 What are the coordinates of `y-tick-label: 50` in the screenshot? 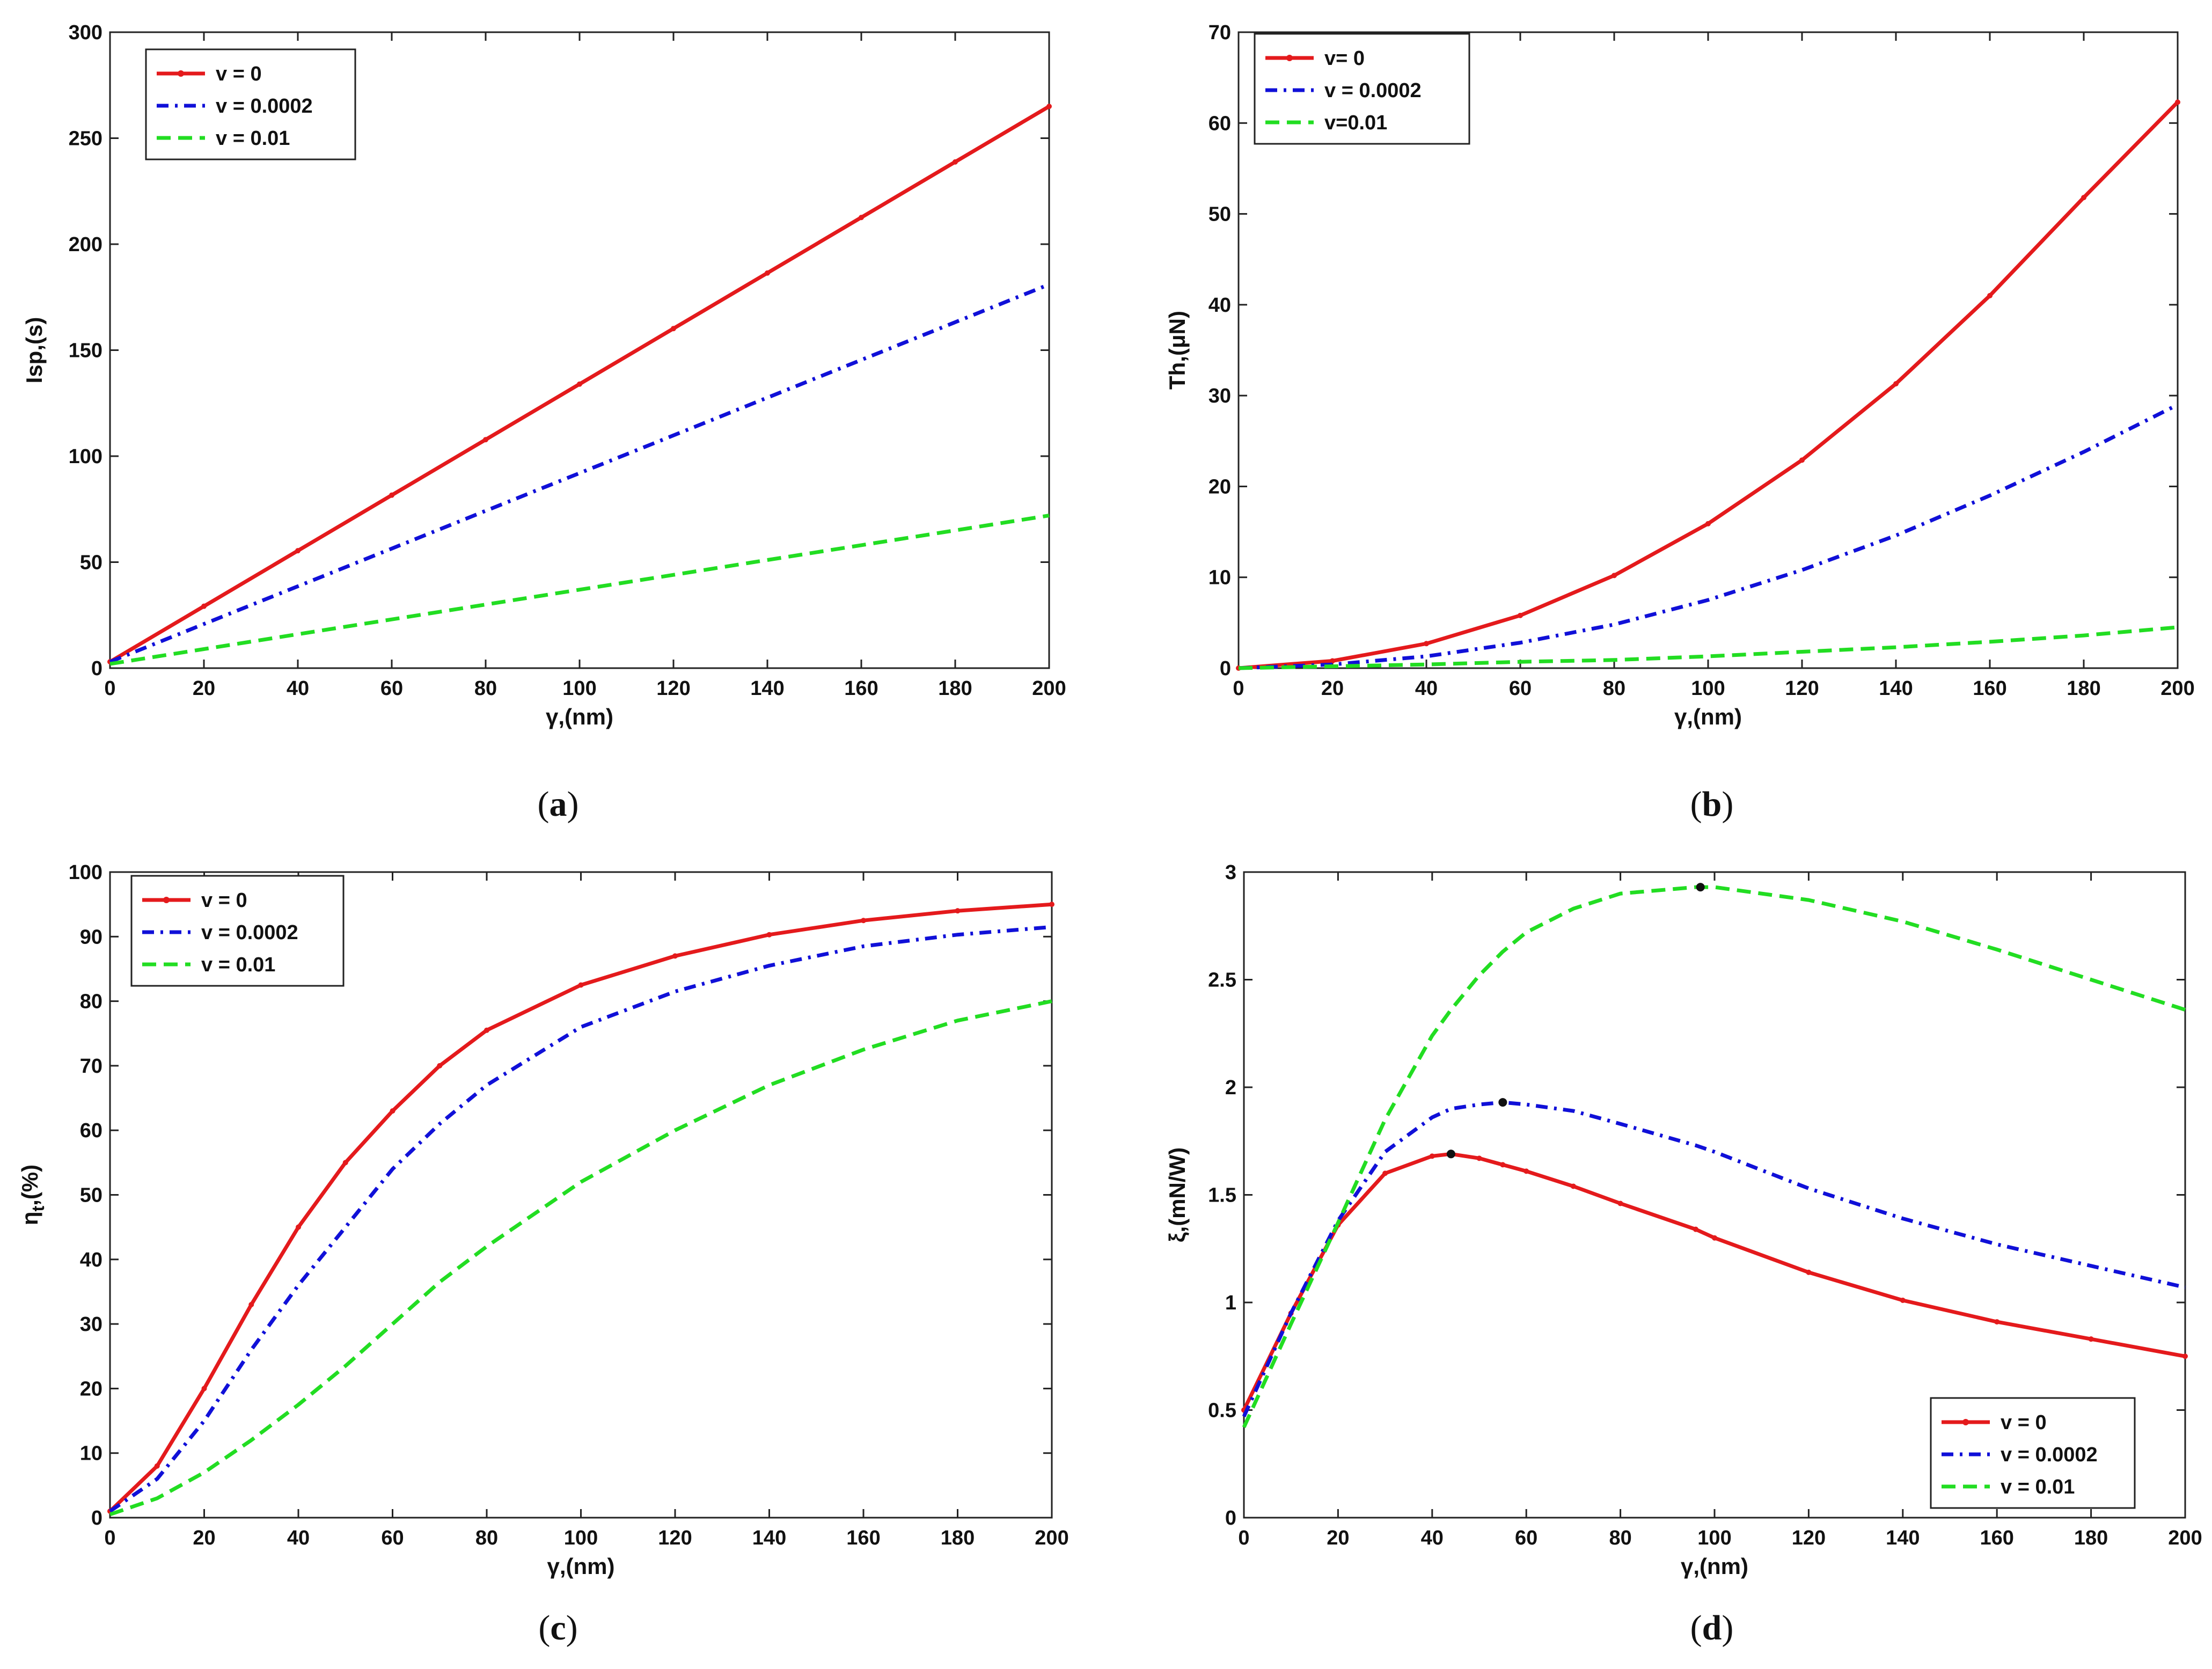 It's located at (91, 1195).